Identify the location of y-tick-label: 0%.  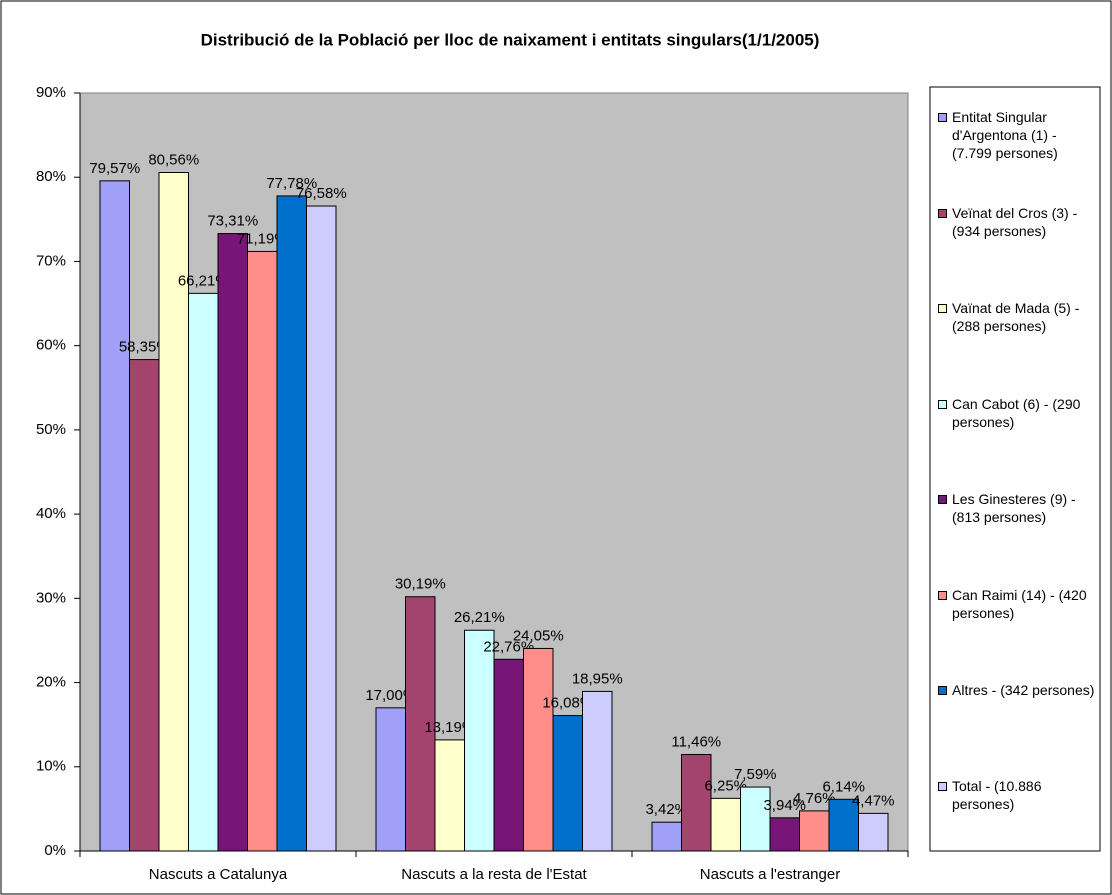
(55, 850).